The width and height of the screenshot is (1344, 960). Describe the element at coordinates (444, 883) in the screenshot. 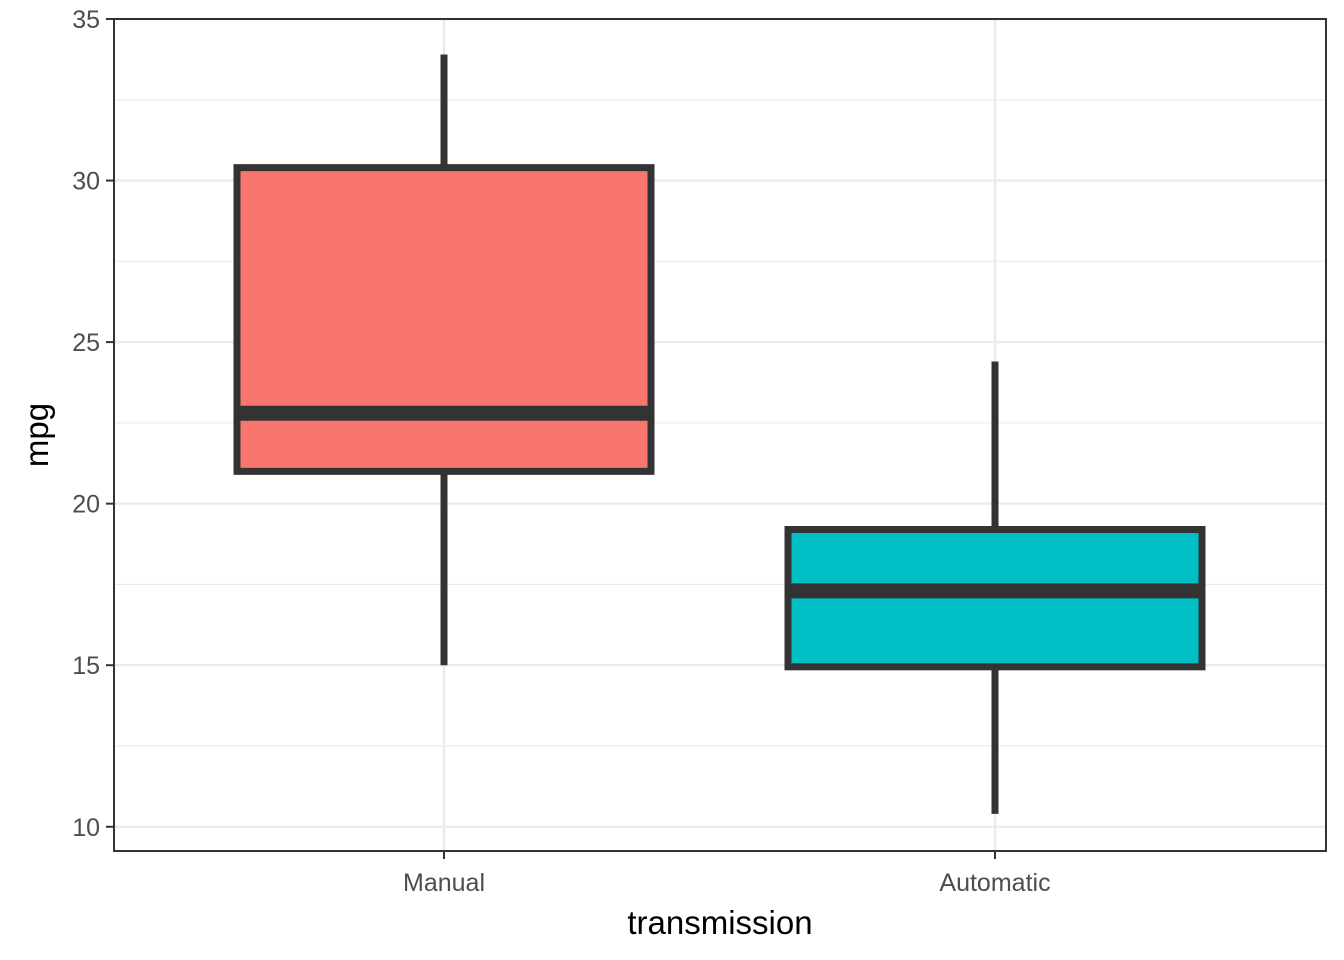

I see `x-tick-label: Manual` at that location.